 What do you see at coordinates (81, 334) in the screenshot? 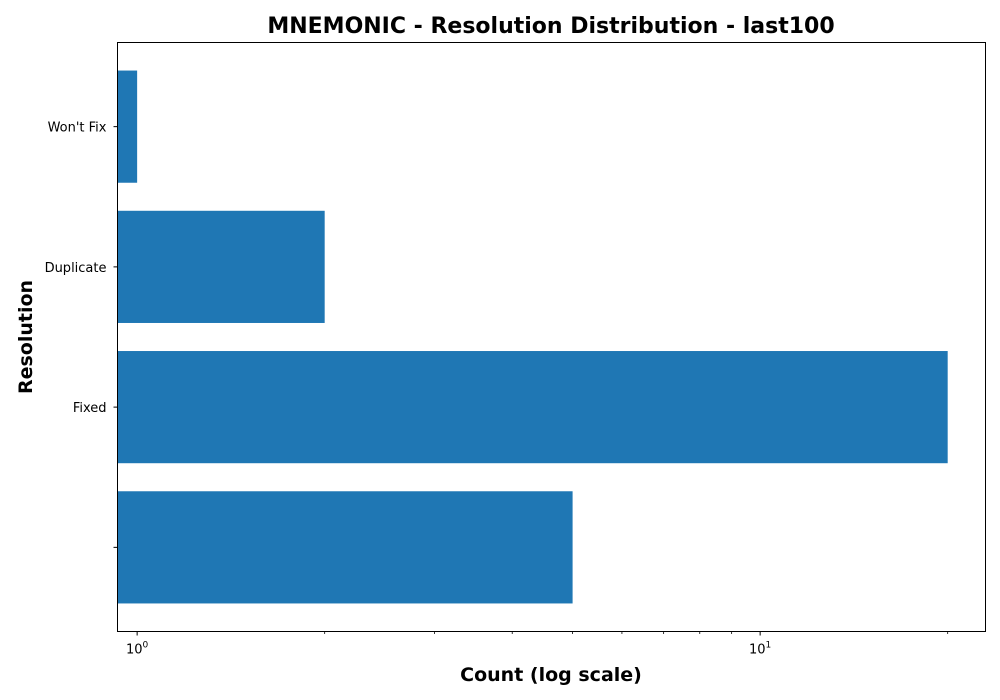
I see `y-axis-ticks: Fixed Duplicate Won't Fix` at bounding box center [81, 334].